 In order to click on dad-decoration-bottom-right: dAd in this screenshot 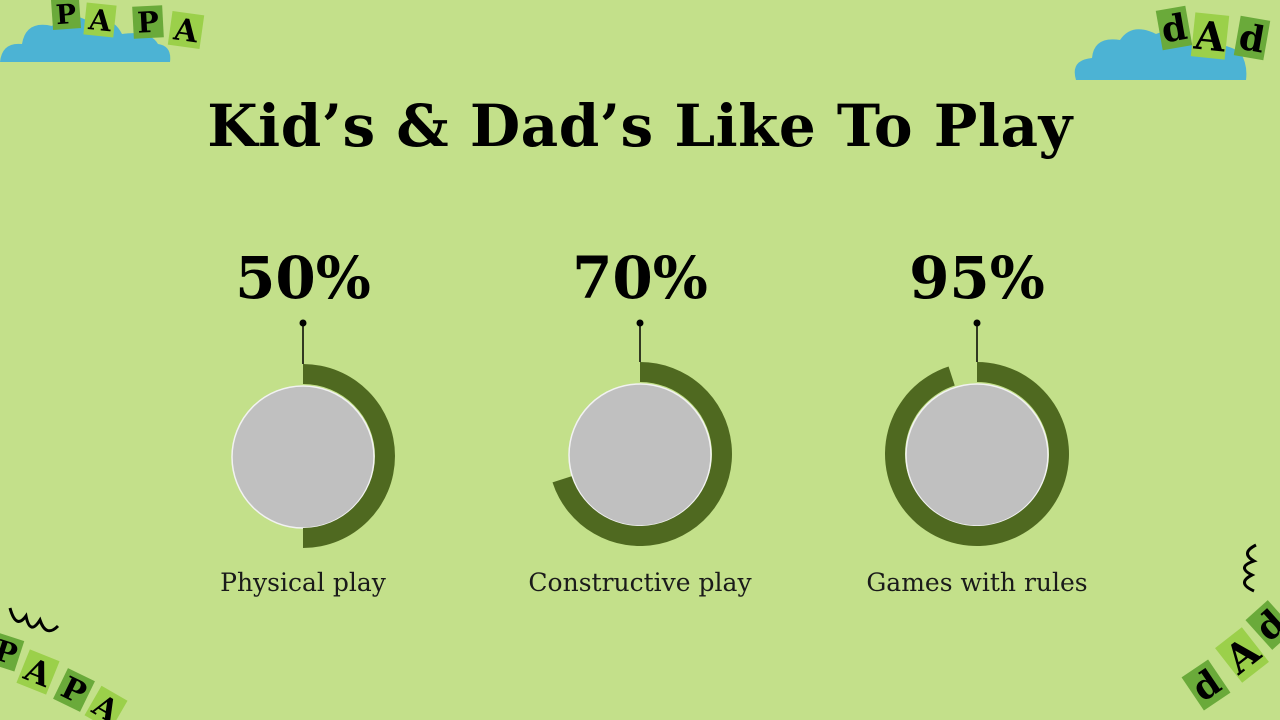, I will do `click(1230, 627)`.